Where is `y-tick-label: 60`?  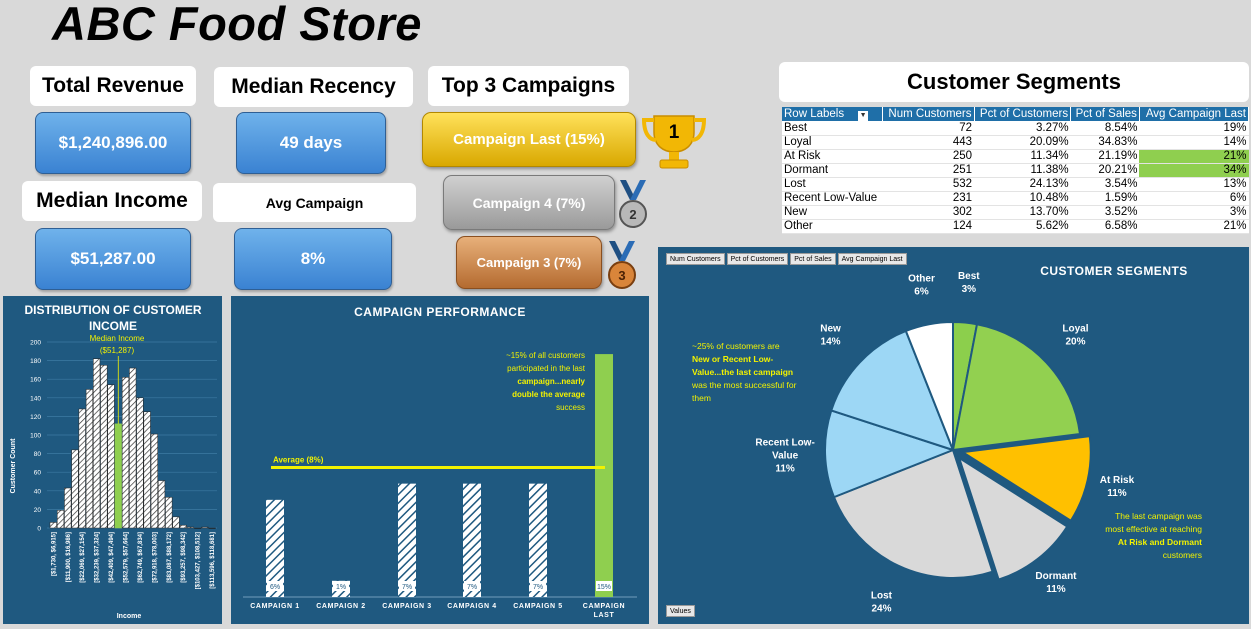 y-tick-label: 60 is located at coordinates (38, 473).